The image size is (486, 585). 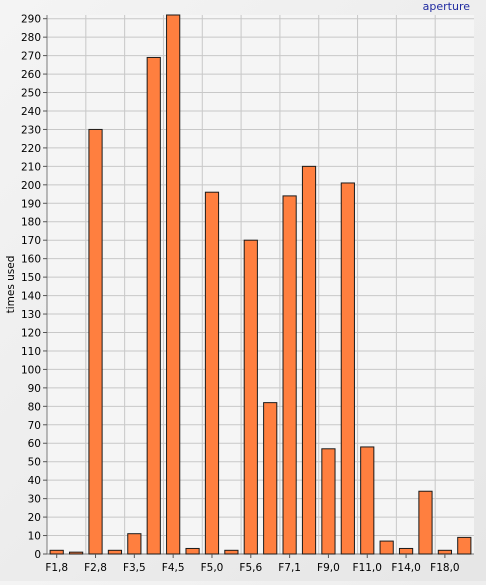 What do you see at coordinates (115, 552) in the screenshot?
I see `bar-F3,2` at bounding box center [115, 552].